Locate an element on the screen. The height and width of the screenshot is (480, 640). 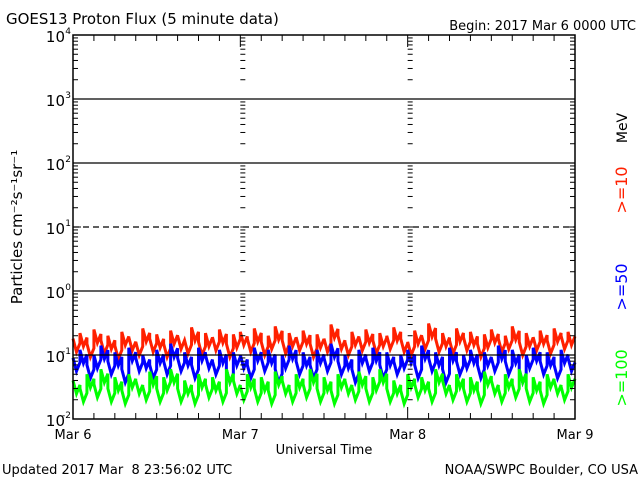
chart-title: GOES13 Proton Flux (5 minute data) is located at coordinates (142, 19).